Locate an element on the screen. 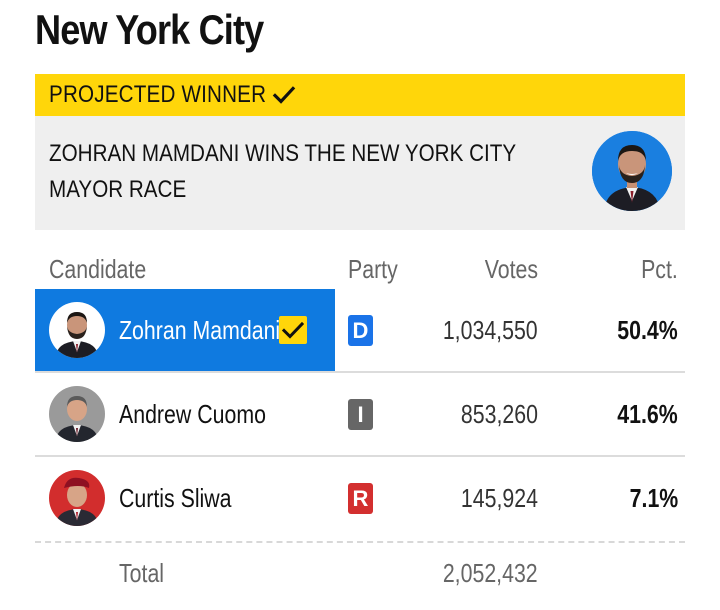  vote-count: 1,034,550 is located at coordinates (490, 330).